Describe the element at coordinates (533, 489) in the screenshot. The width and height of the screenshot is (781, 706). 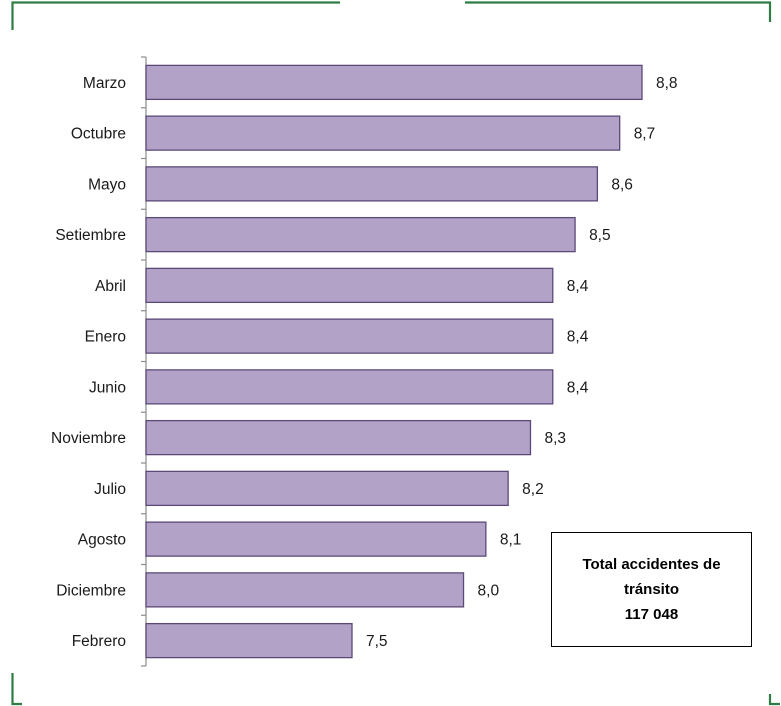
I see `data-label: 8,2` at that location.